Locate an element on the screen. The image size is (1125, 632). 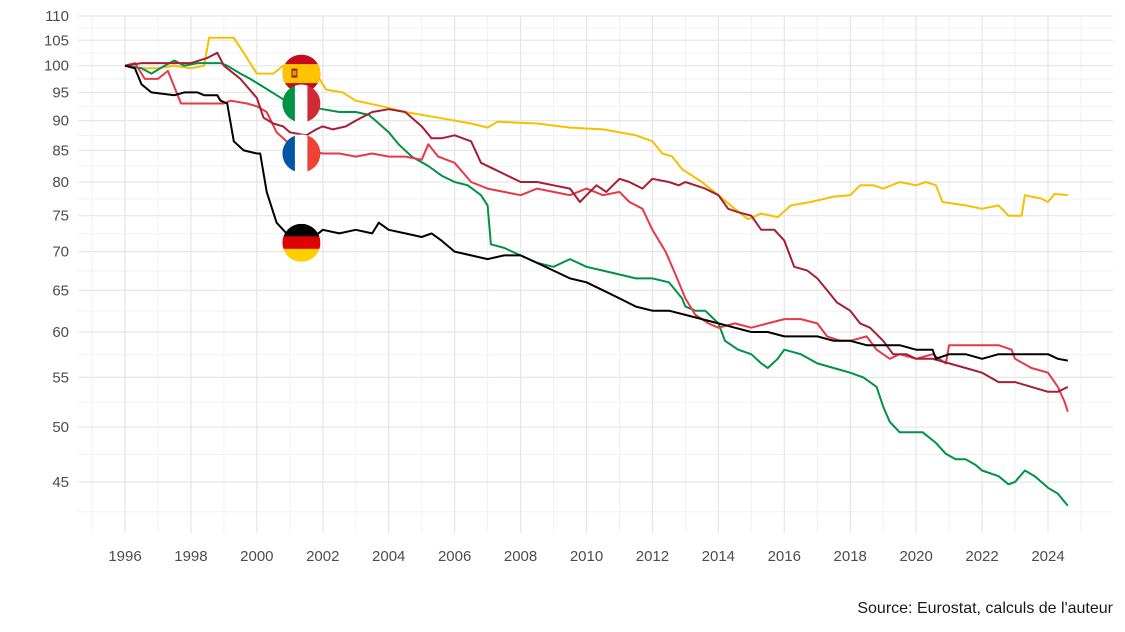
x-tick-label: 2020 is located at coordinates (915, 556).